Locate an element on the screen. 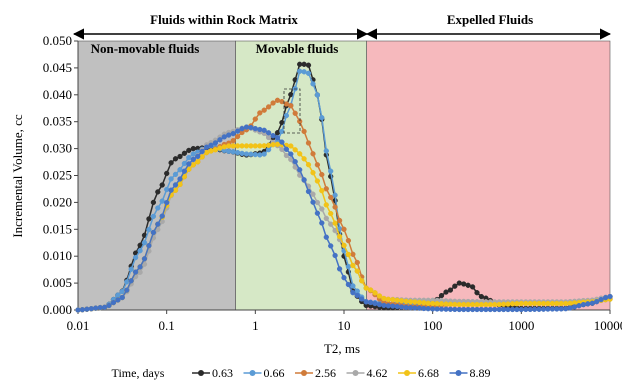 The image size is (622, 383). region-label-non-movable: Non-movable fluids is located at coordinates (145, 48).